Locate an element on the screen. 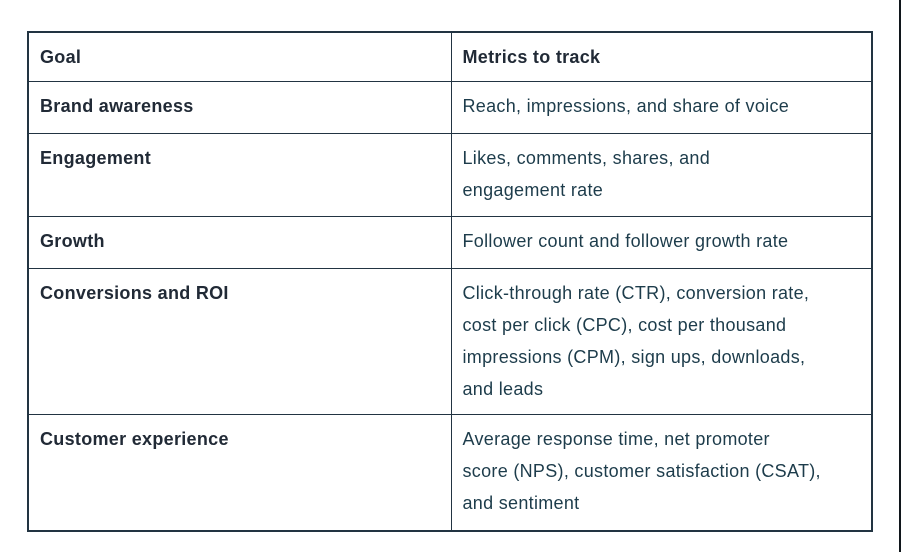 The height and width of the screenshot is (552, 904). goal-cell: Engagement is located at coordinates (239, 175).